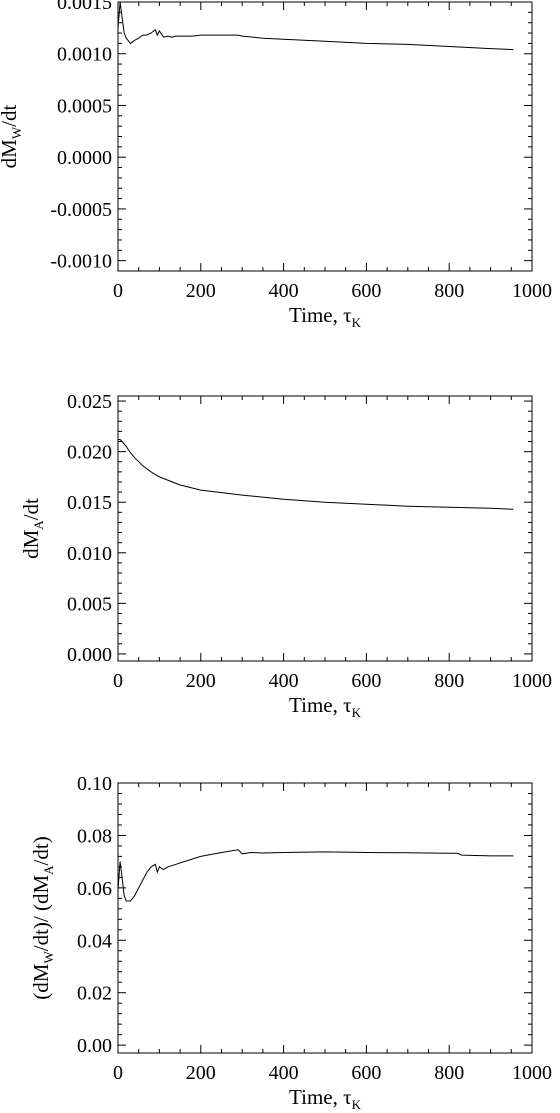 This screenshot has width=560, height=1113. What do you see at coordinates (94, 889) in the screenshot?
I see `y-tick-label: 0.06` at bounding box center [94, 889].